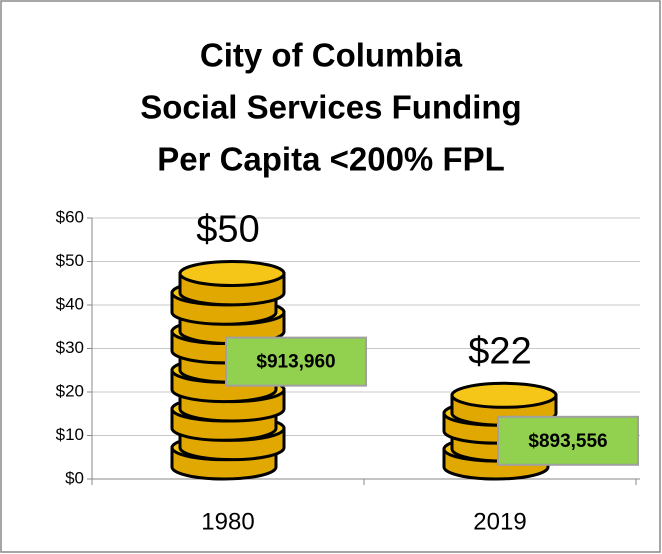 The height and width of the screenshot is (554, 662). Describe the element at coordinates (70, 260) in the screenshot. I see `y-tick-label: $50` at that location.